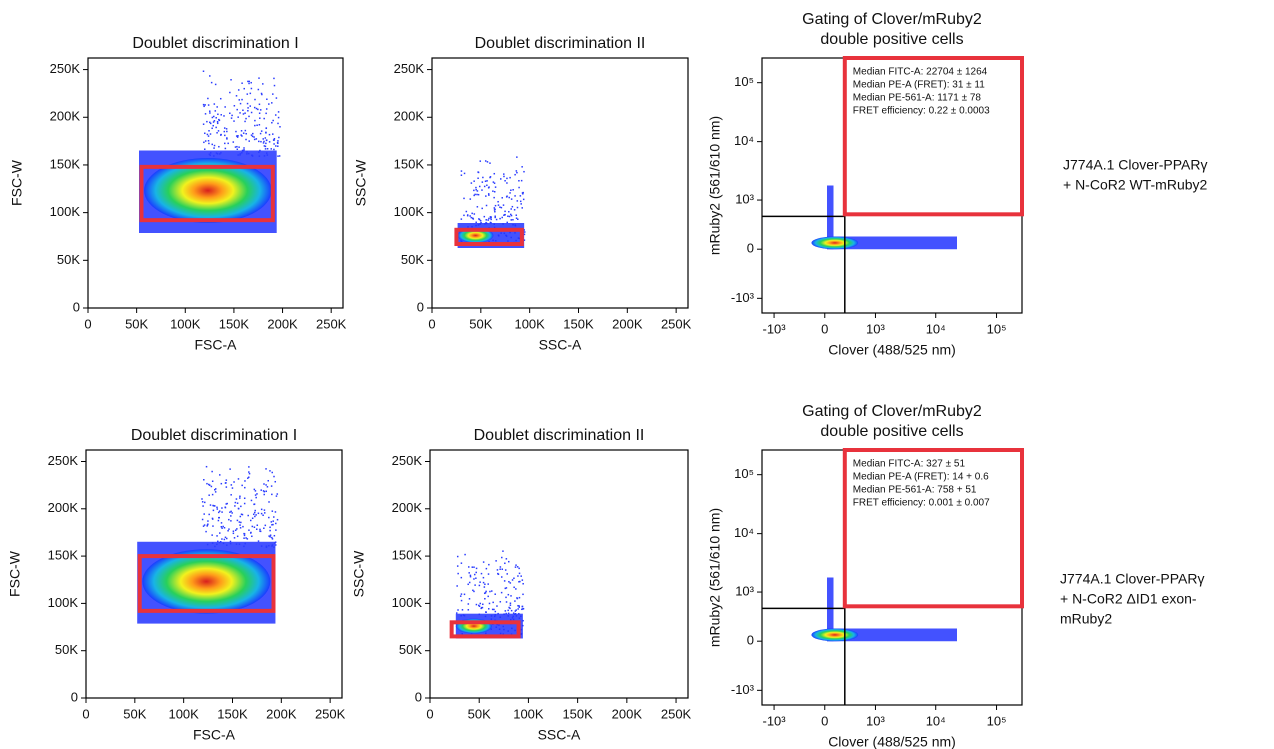 The height and width of the screenshot is (749, 1274). Describe the element at coordinates (892, 243) in the screenshot. I see `density-region` at that location.